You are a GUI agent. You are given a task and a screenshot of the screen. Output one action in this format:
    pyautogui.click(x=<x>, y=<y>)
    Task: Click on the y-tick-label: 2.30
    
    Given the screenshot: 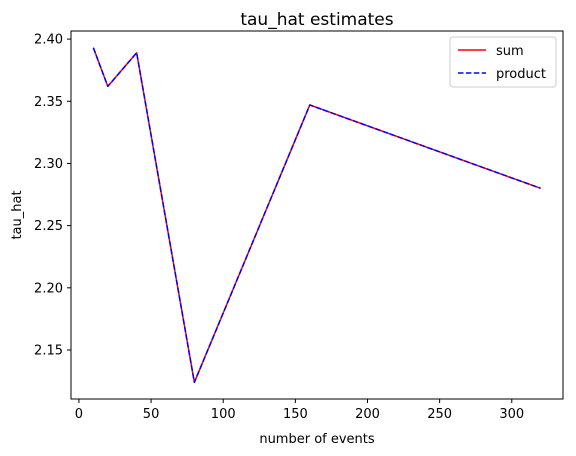 What is the action you would take?
    pyautogui.click(x=48, y=164)
    